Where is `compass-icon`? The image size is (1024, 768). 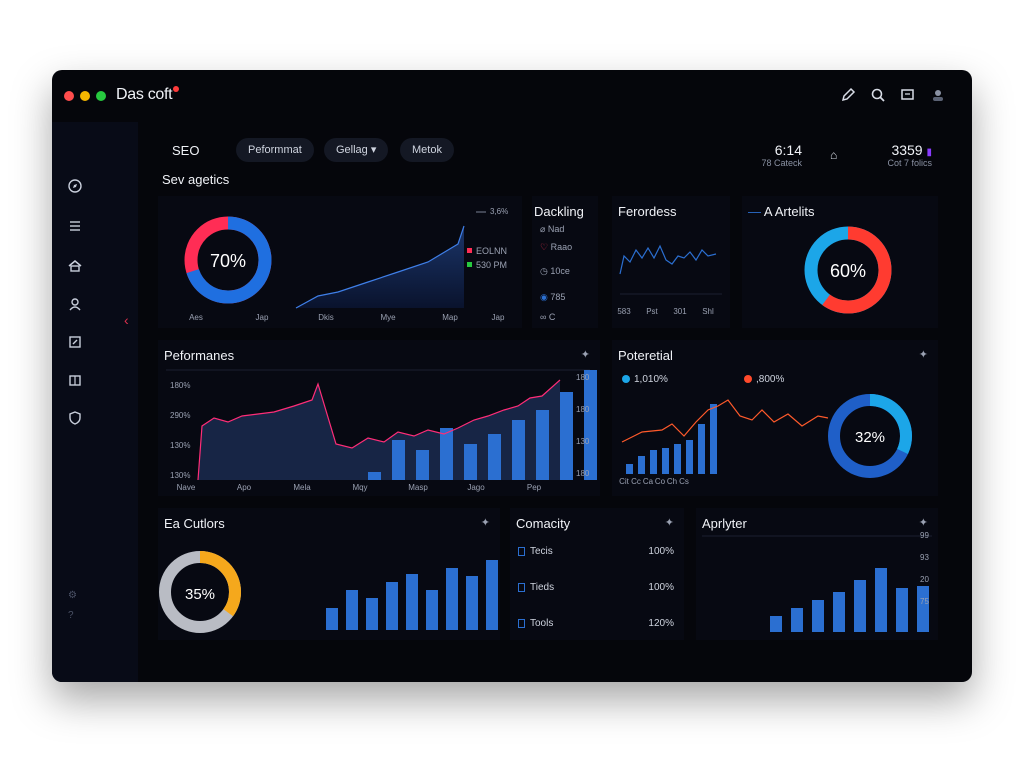 compass-icon is located at coordinates (75, 187).